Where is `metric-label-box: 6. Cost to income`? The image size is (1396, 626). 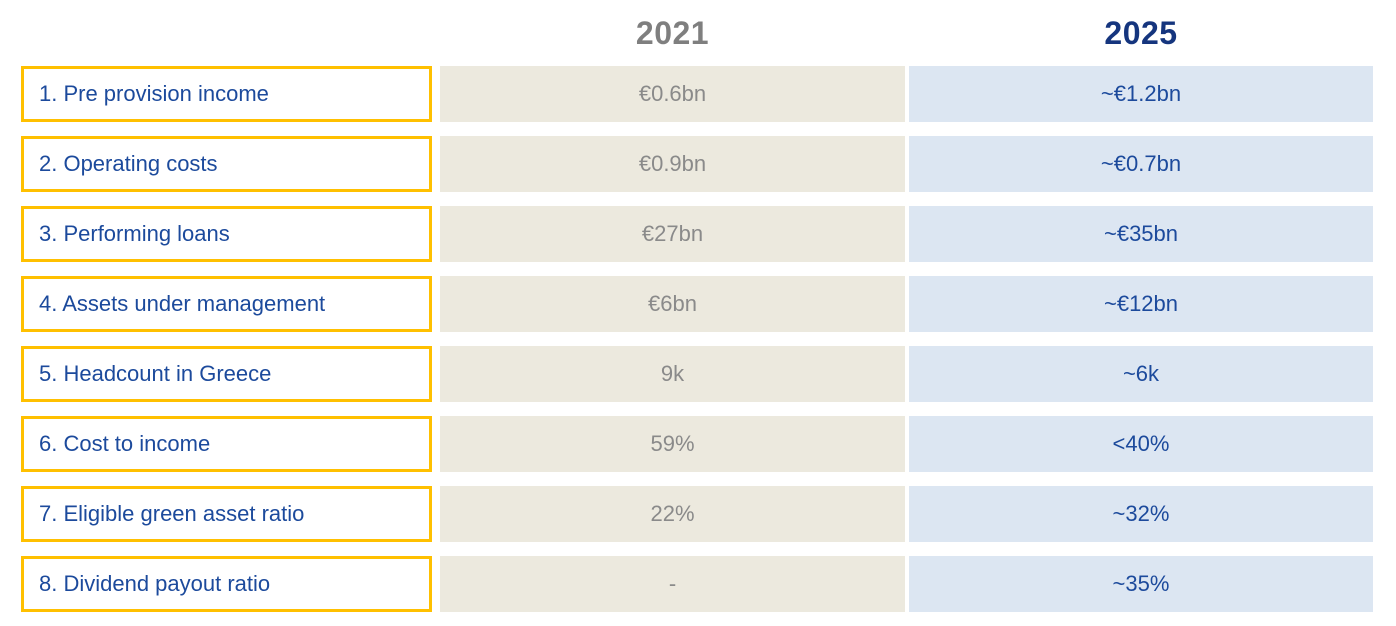
metric-label-box: 6. Cost to income is located at coordinates (226, 444).